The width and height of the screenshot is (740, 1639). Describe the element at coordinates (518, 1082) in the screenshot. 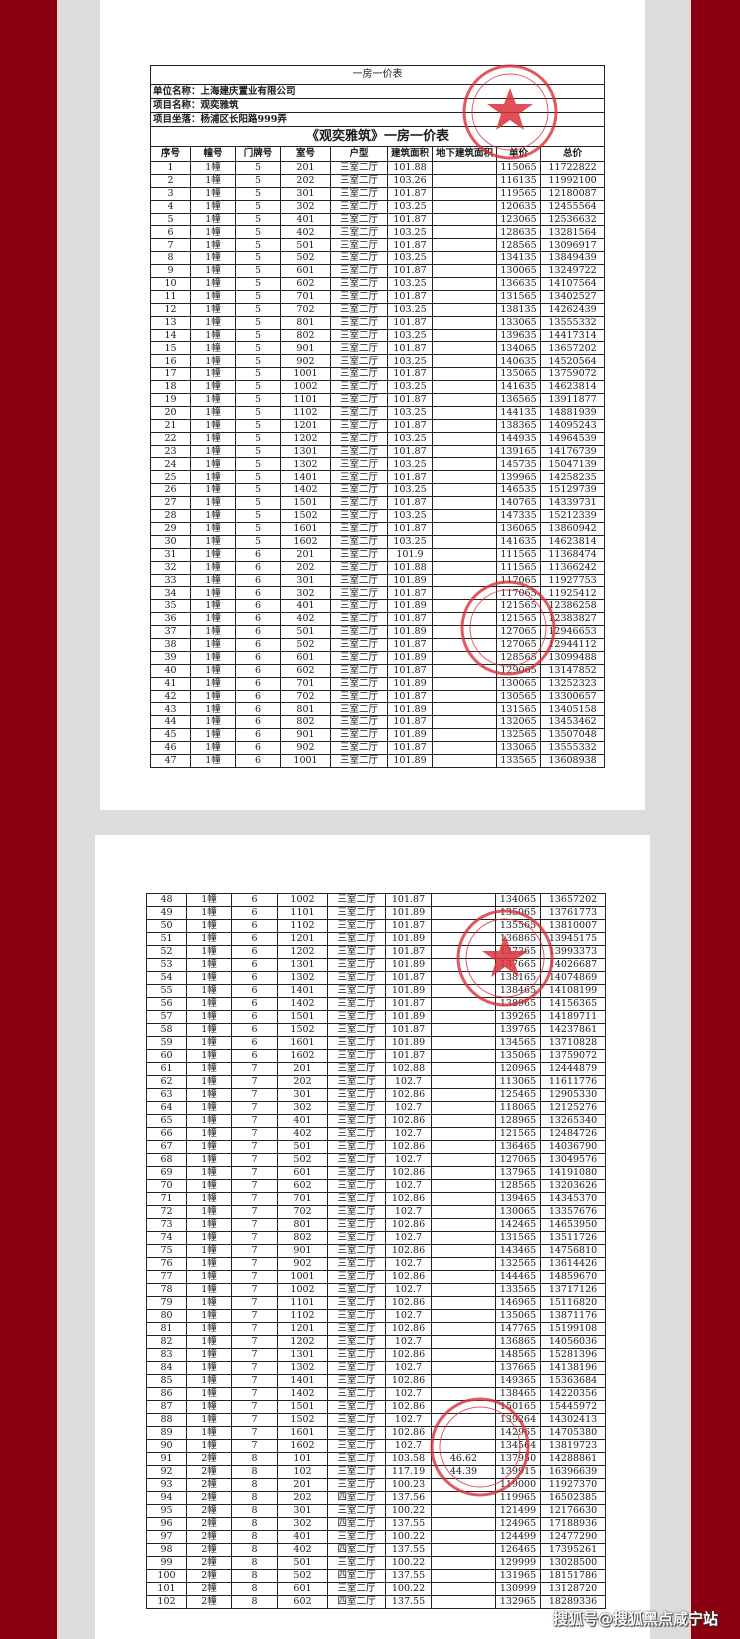

I see `cell-unit-price: 113065` at that location.